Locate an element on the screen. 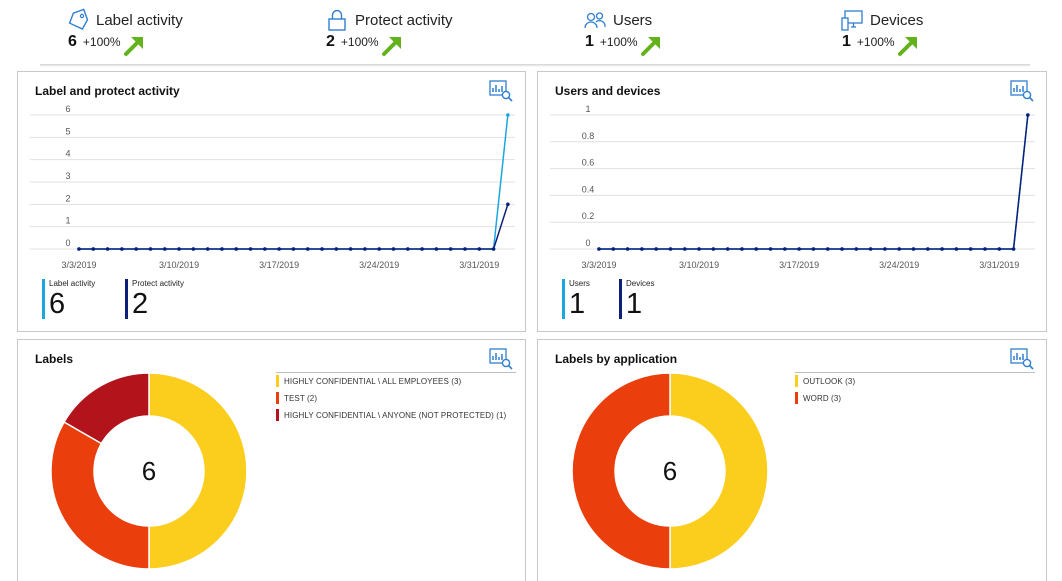 Image resolution: width=1062 pixels, height=581 pixels. legend-label: OUTLOOK (3) is located at coordinates (829, 381).